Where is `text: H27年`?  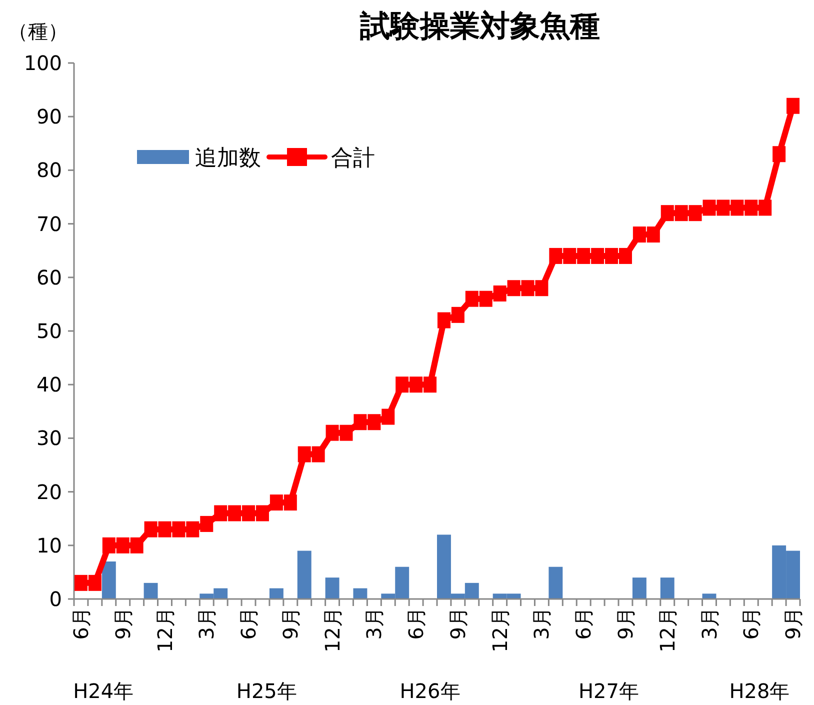
text: H27年 is located at coordinates (608, 691).